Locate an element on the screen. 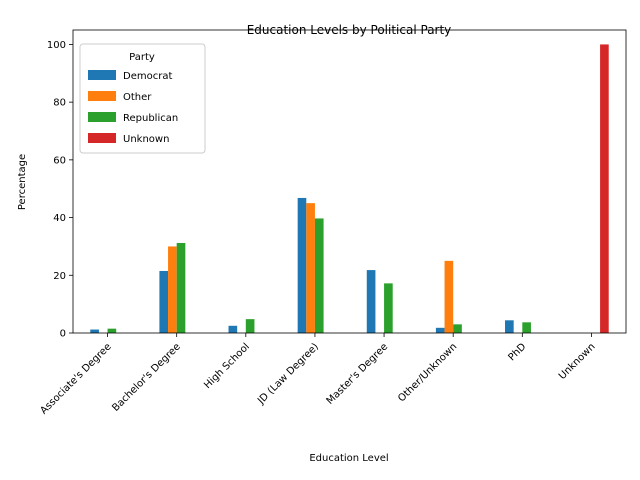 The image size is (640, 480). x-tick-label: PhD is located at coordinates (517, 352).